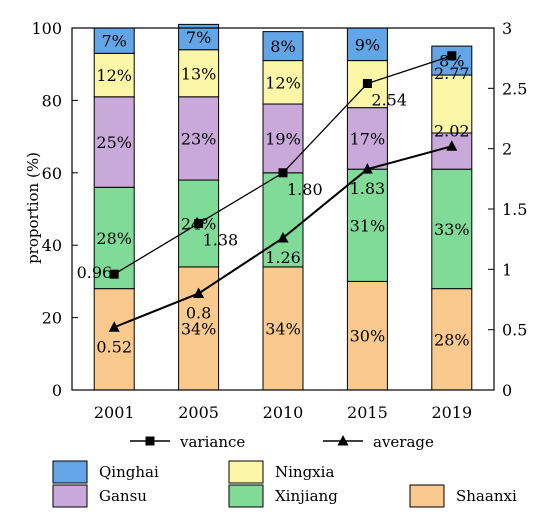  Describe the element at coordinates (367, 168) in the screenshot. I see `marker-average-2015` at that location.